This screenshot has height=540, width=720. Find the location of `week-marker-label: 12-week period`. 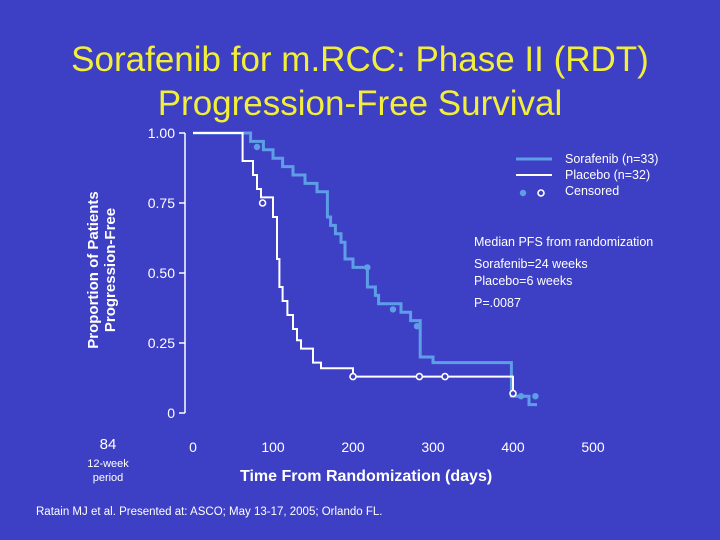

week-marker-label: 12-week period is located at coordinates (108, 471).